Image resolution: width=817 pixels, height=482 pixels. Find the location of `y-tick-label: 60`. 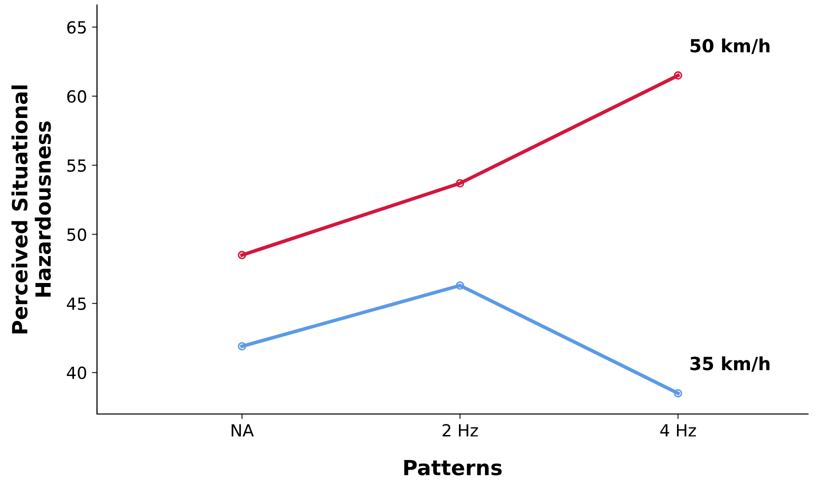

y-tick-label: 60 is located at coordinates (76, 96).